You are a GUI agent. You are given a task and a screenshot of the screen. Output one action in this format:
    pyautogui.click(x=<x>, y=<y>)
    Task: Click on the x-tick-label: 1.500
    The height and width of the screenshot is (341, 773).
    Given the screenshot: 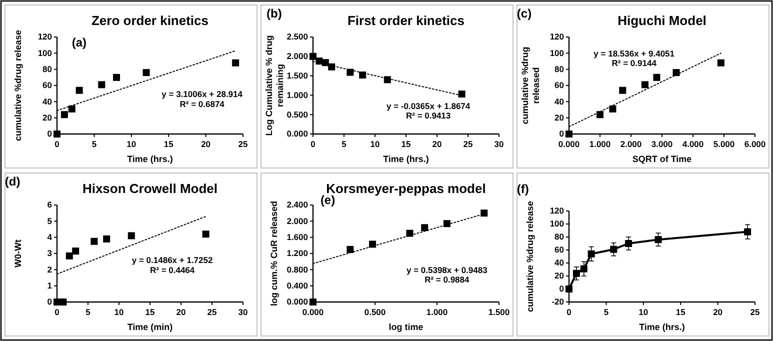 What is the action you would take?
    pyautogui.click(x=499, y=312)
    